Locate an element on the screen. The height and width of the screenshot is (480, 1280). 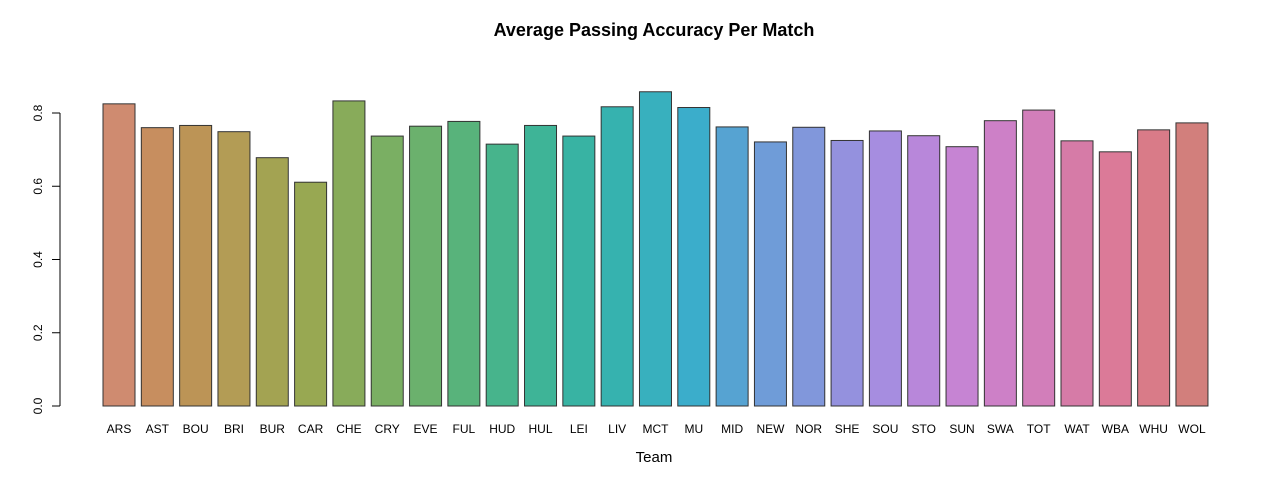
x-tick-label: WHU is located at coordinates (1153, 429).